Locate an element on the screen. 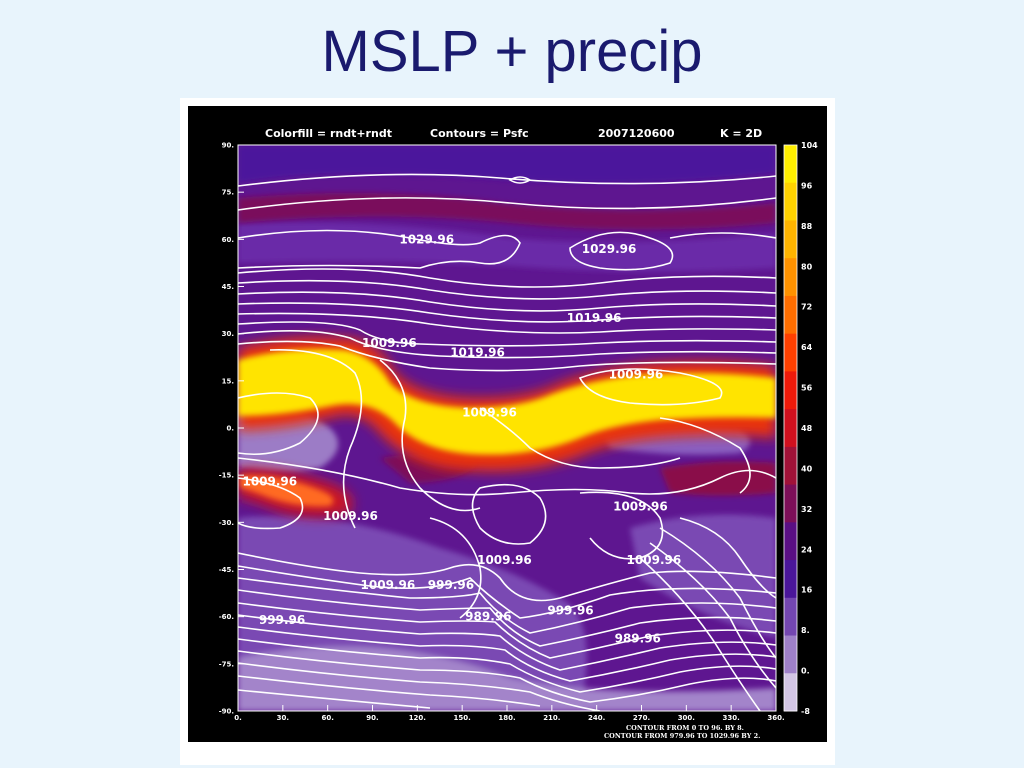  header-level: K = 2D is located at coordinates (741, 133).